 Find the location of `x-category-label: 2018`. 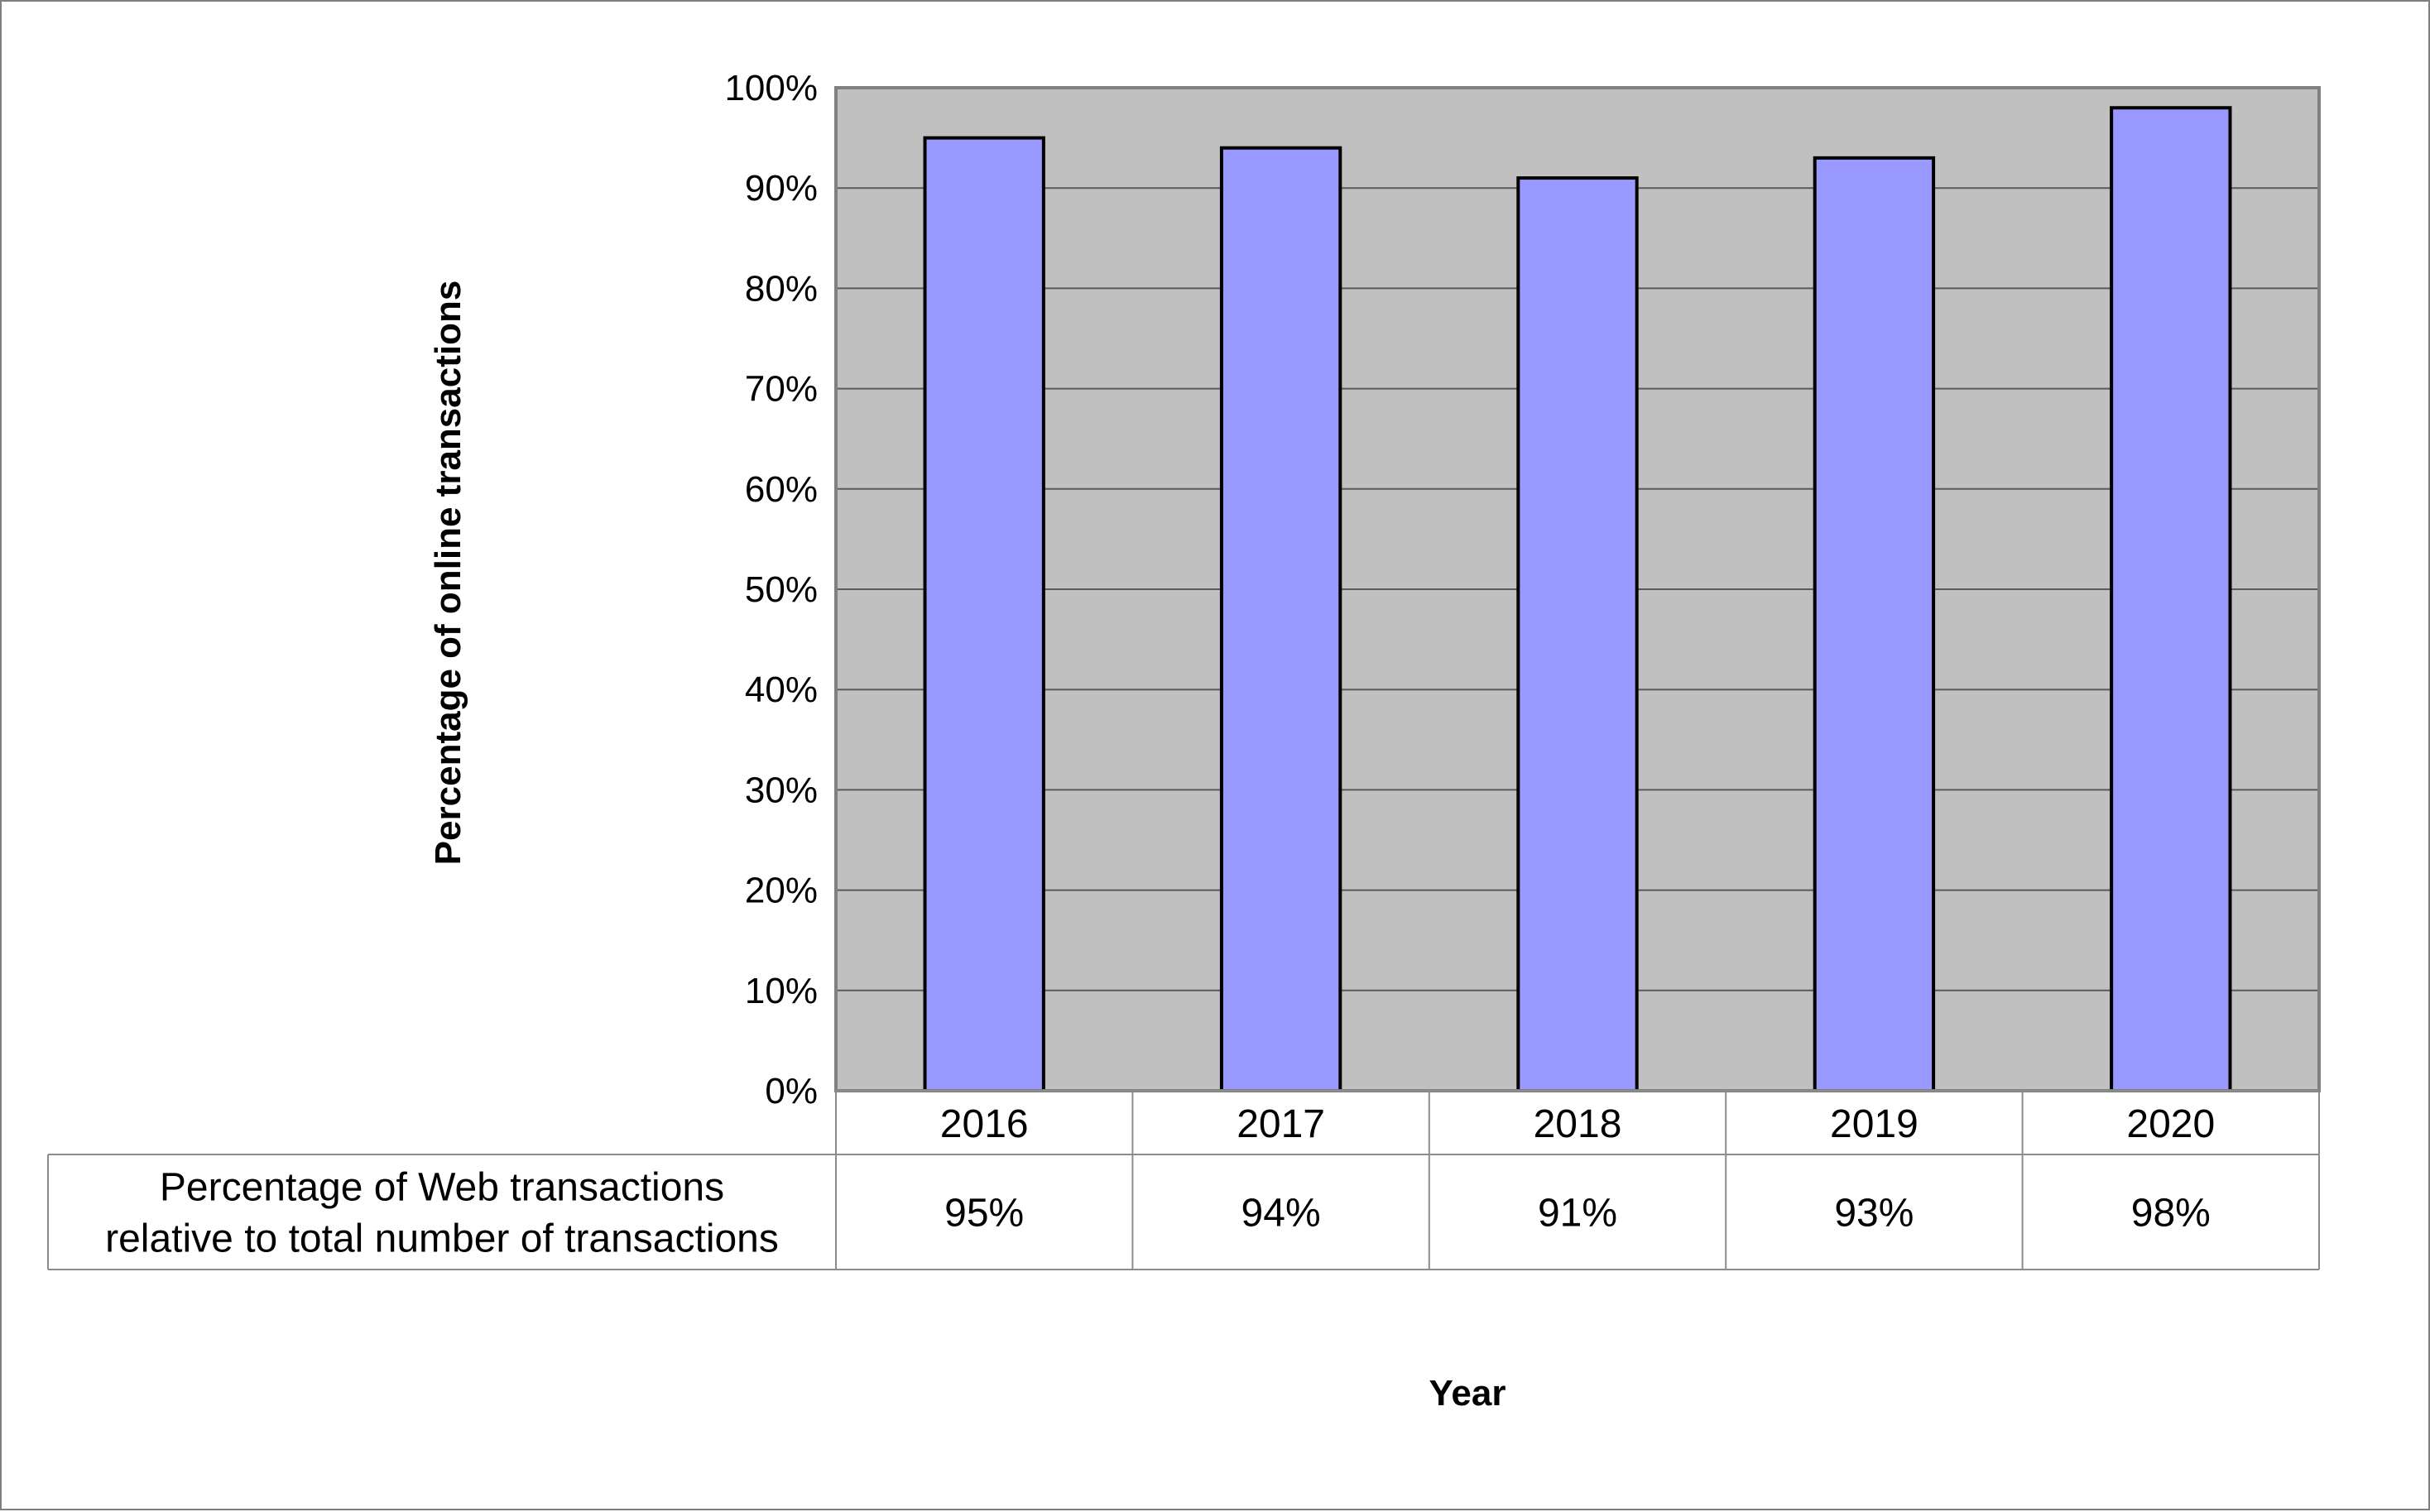

x-category-label: 2018 is located at coordinates (1578, 1124).